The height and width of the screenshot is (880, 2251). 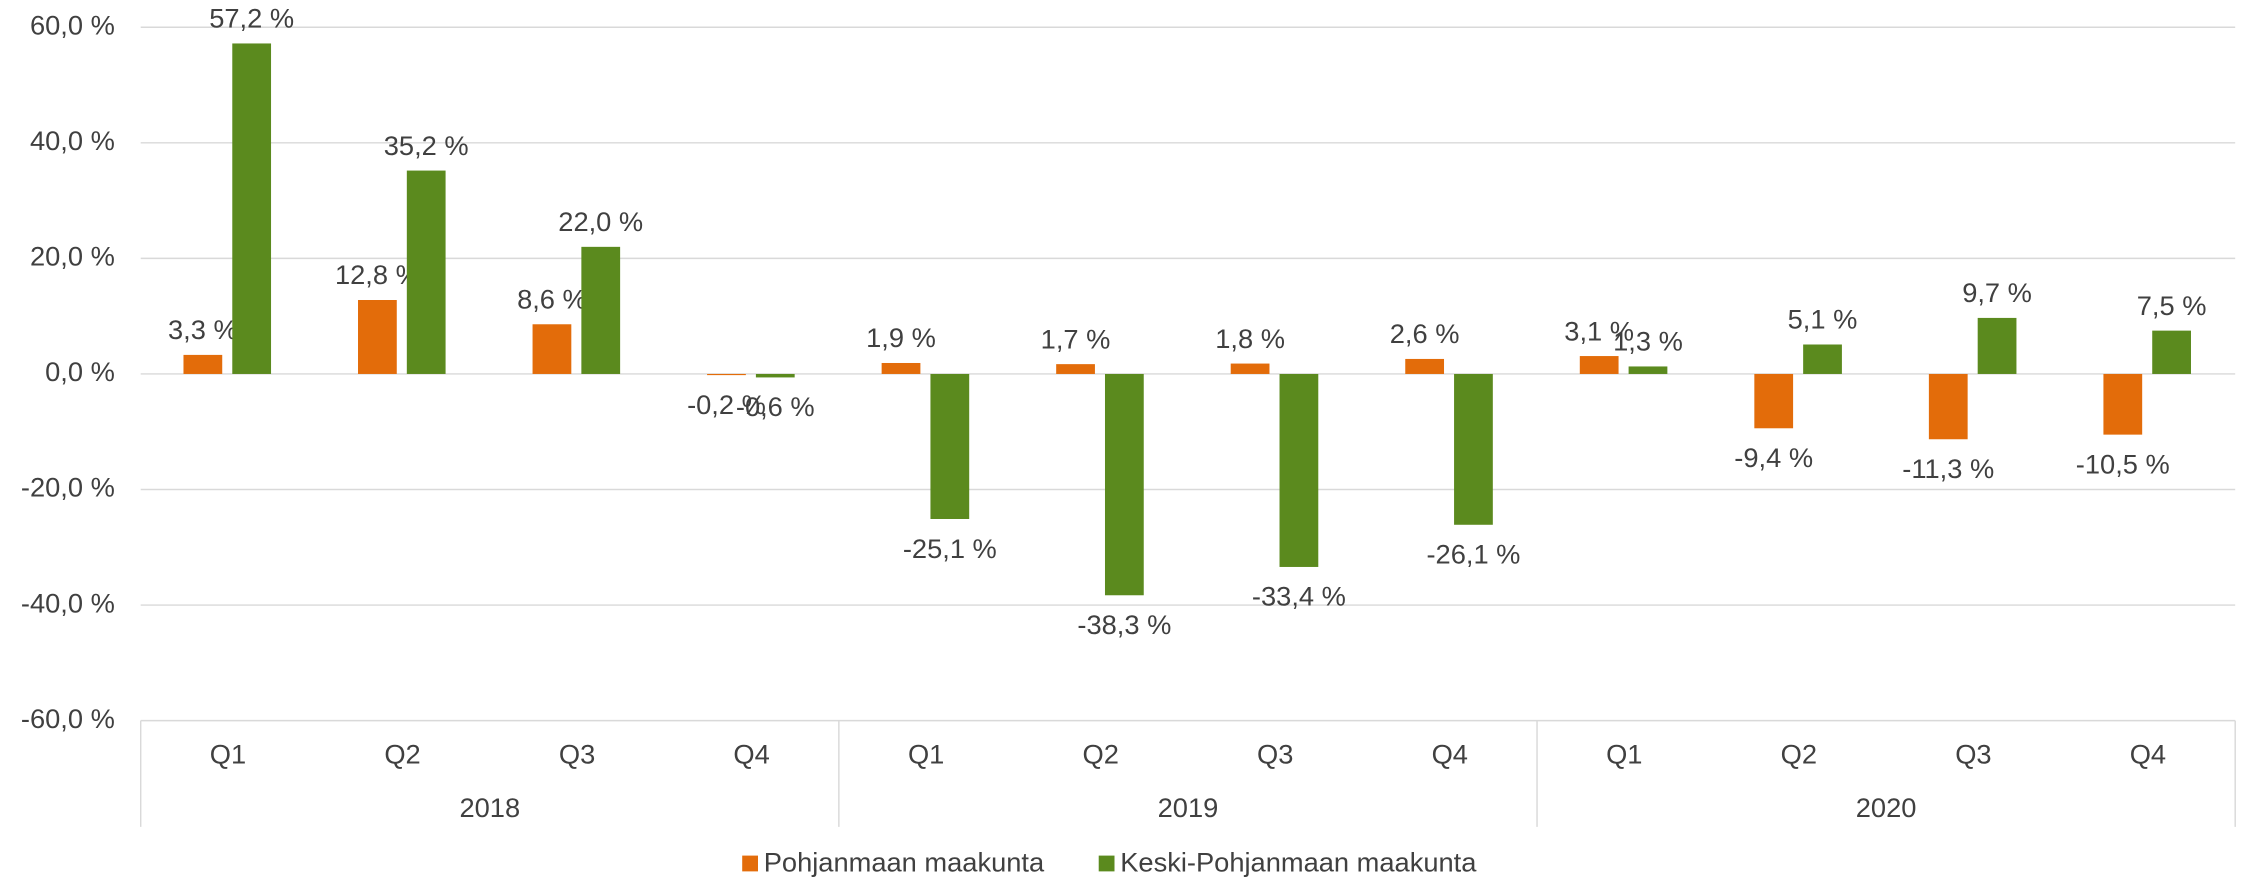 I want to click on data-label: -0,6 %, so click(x=775, y=406).